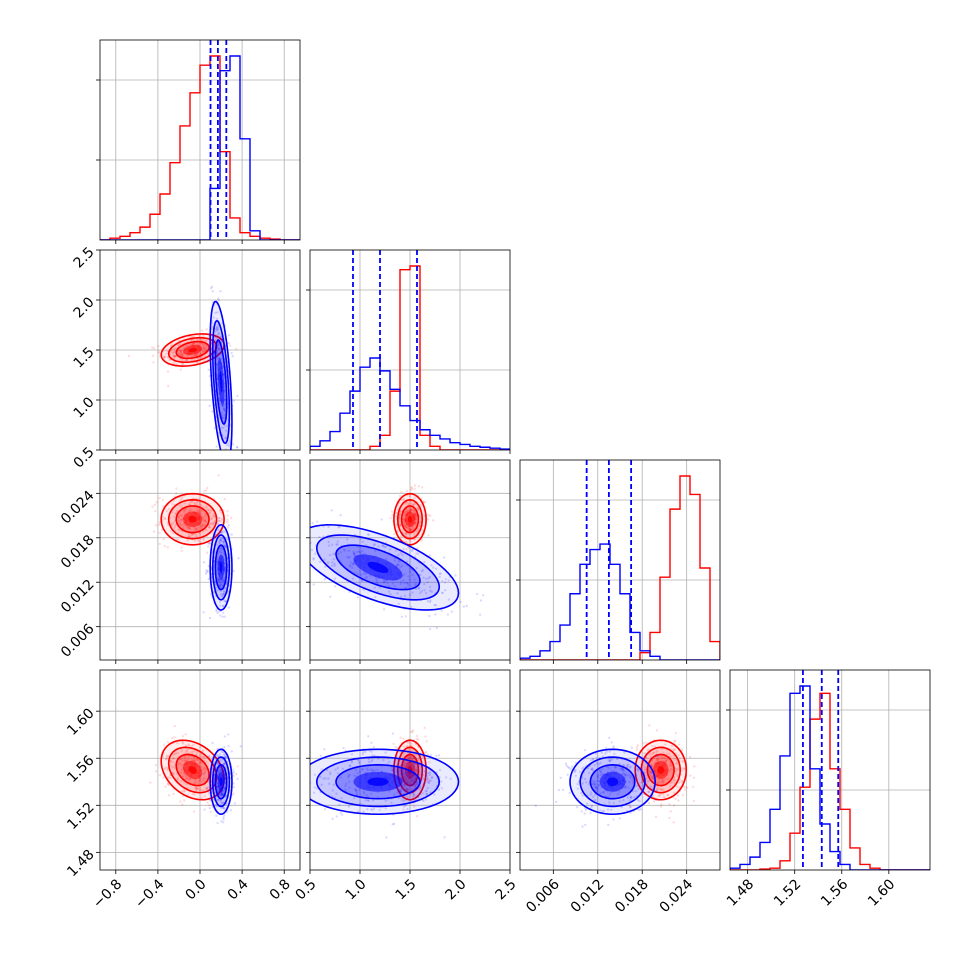 The height and width of the screenshot is (970, 970). What do you see at coordinates (192, 519) in the screenshot?
I see `density-fill-red` at bounding box center [192, 519].